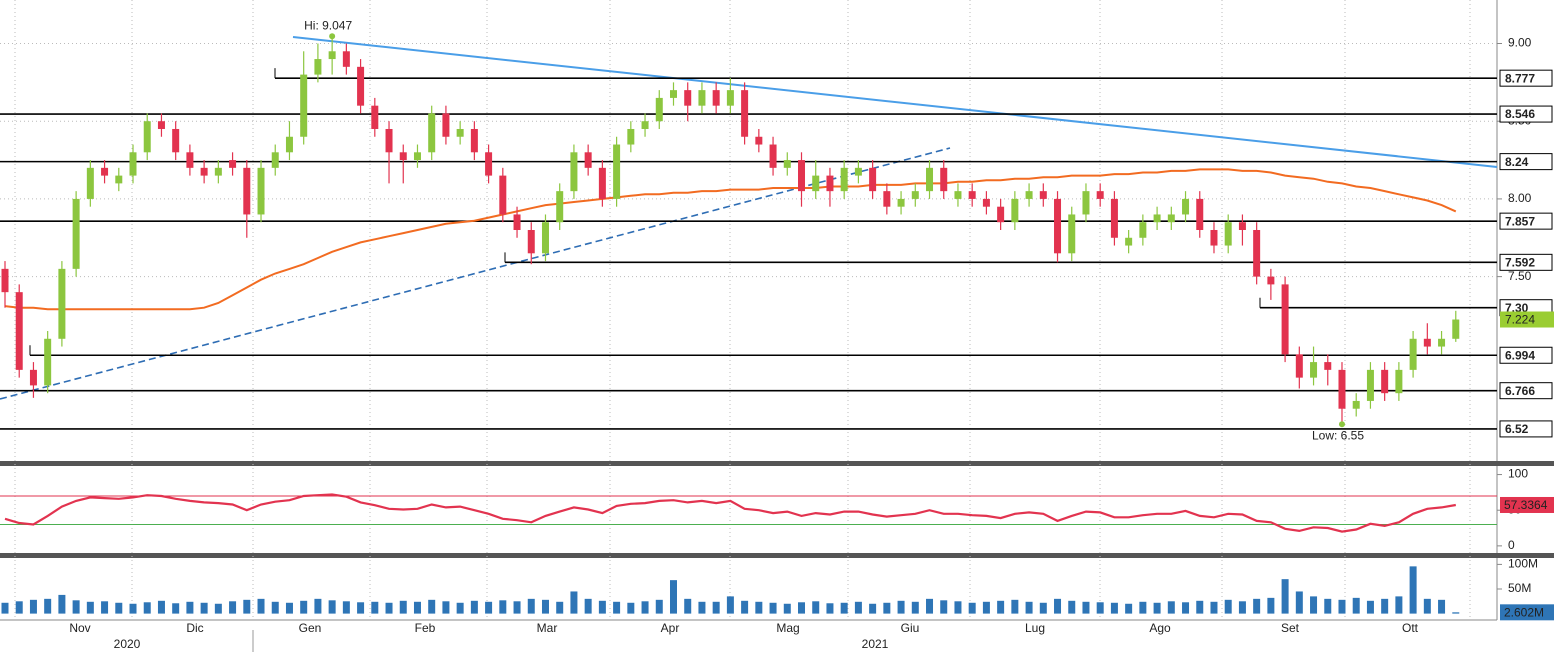 The height and width of the screenshot is (655, 1554). Describe the element at coordinates (777, 555) in the screenshot. I see `panel-separator` at that location.